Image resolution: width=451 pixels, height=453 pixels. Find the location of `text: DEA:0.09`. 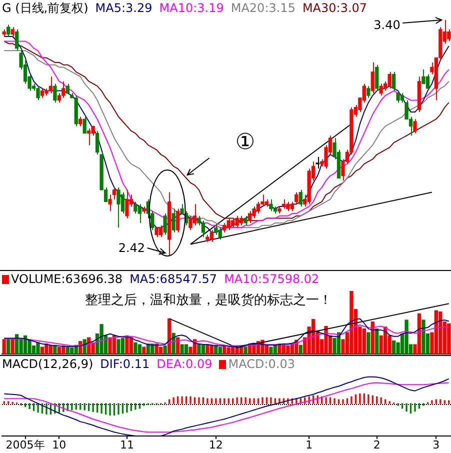

text: DEA:0.09 is located at coordinates (184, 364).